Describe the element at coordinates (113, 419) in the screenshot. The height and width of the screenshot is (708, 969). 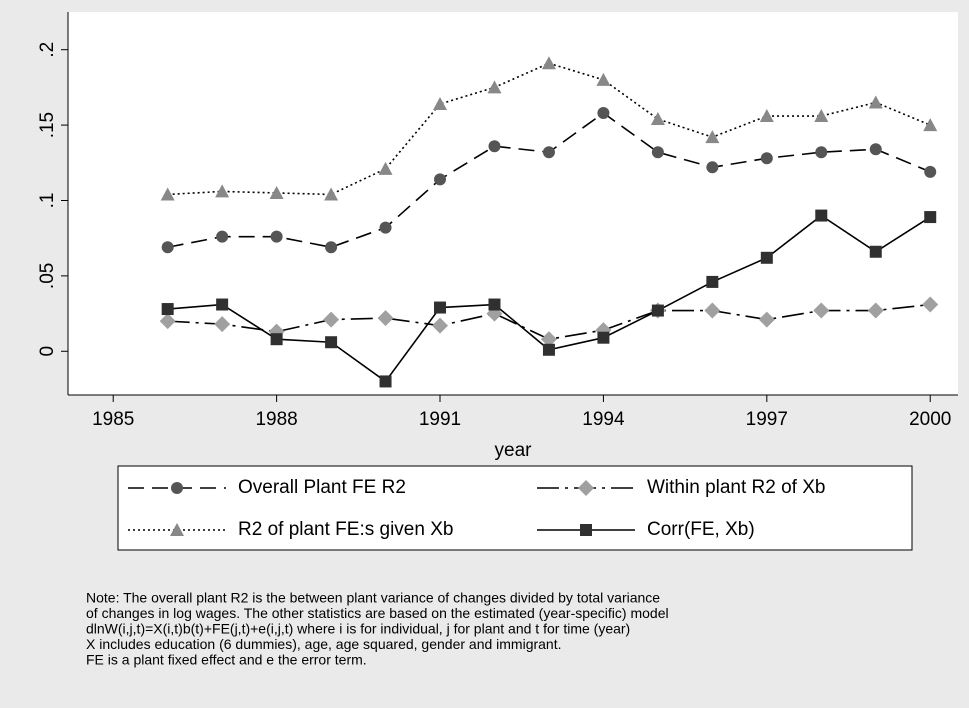
I see `x-tick-label: 1985` at that location.